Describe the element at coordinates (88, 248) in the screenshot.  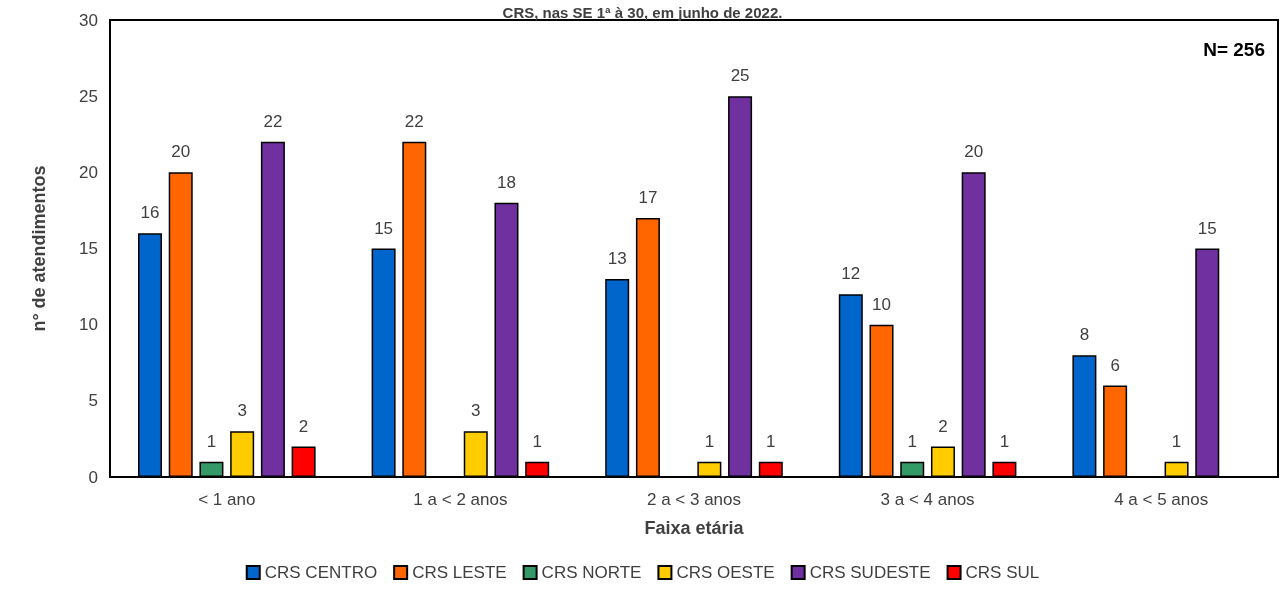
I see `y-tick-label: 15` at that location.